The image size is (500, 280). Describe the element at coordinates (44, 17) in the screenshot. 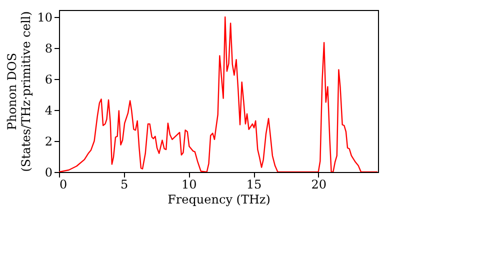

I see `y-tick-label: 10` at that location.